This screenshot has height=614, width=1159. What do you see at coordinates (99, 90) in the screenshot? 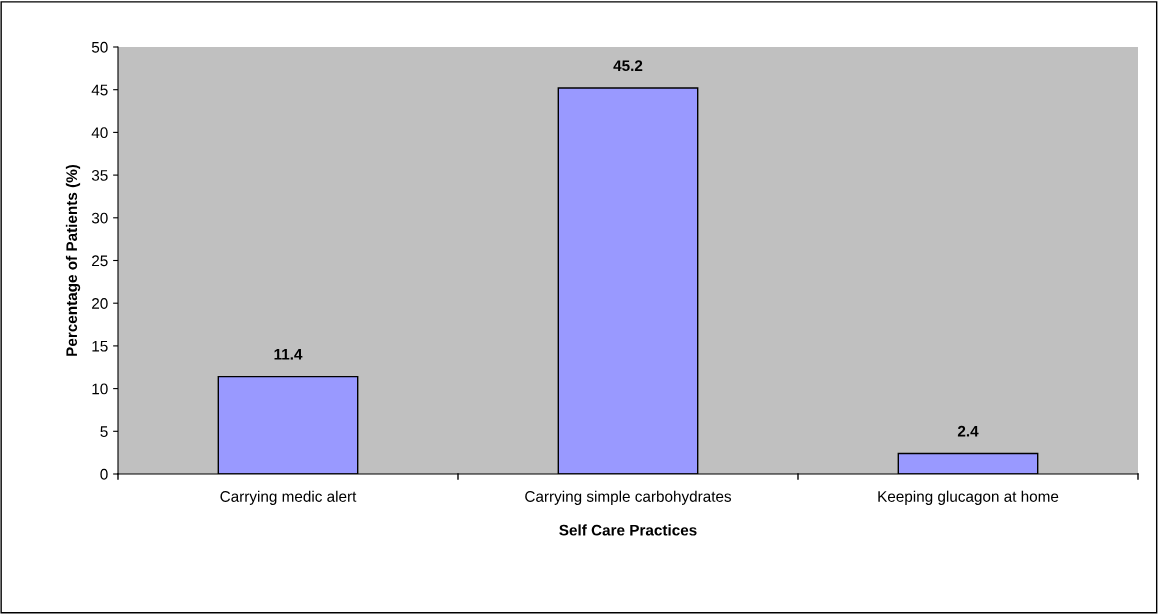
I see `y-tick-label: 45` at bounding box center [99, 90].